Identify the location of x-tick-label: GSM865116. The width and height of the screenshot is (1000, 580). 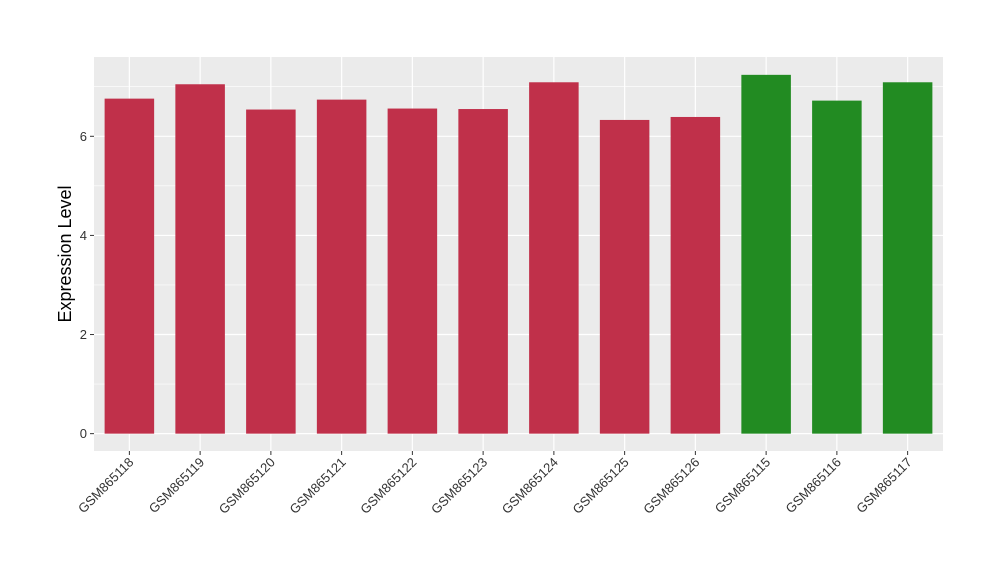
(813, 486).